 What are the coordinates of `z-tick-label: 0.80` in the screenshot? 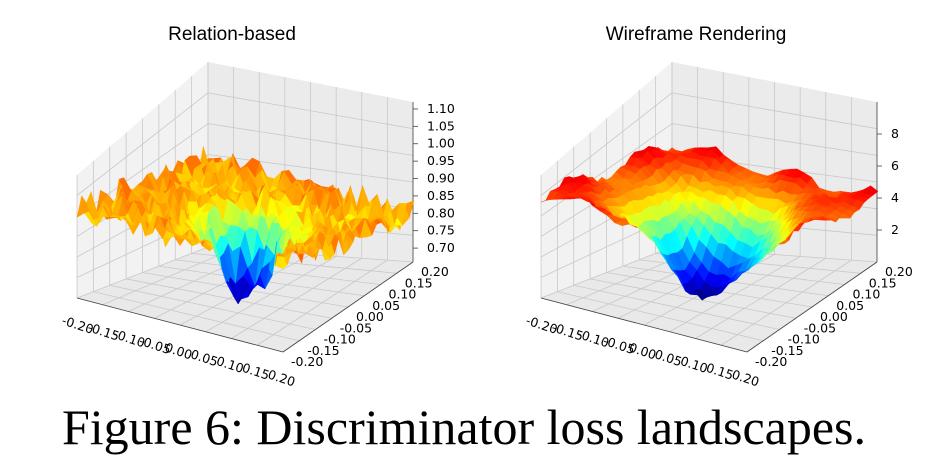 It's located at (441, 212).